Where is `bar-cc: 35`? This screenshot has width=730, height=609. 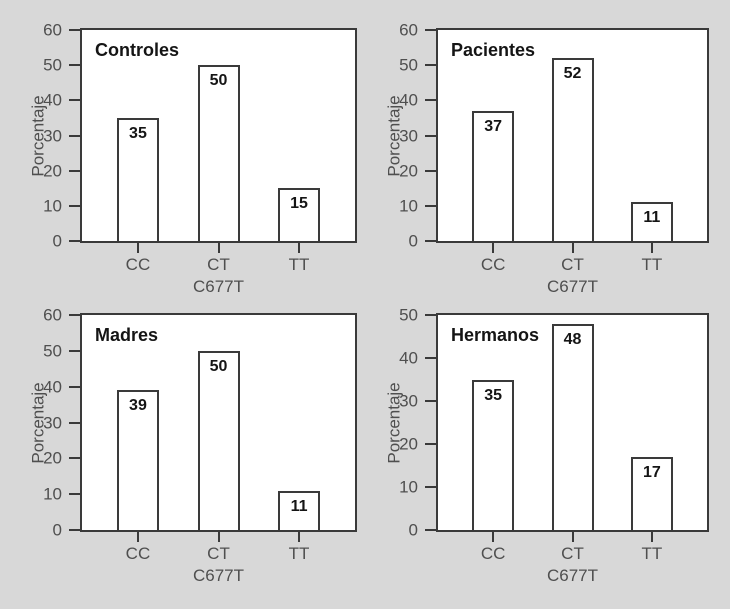 bar-cc: 35 is located at coordinates (493, 454).